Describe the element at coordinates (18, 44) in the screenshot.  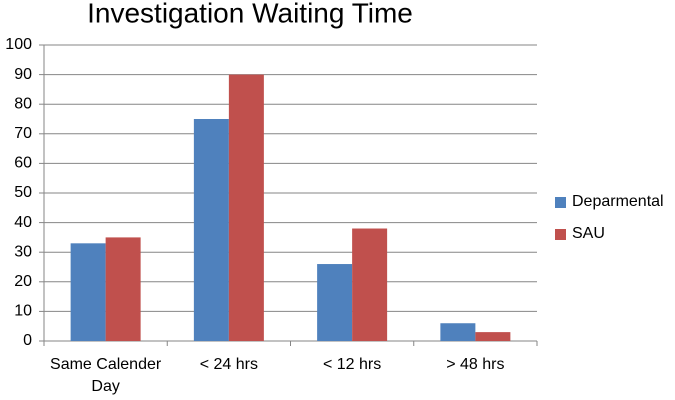
I see `y-tick-label: 100` at that location.